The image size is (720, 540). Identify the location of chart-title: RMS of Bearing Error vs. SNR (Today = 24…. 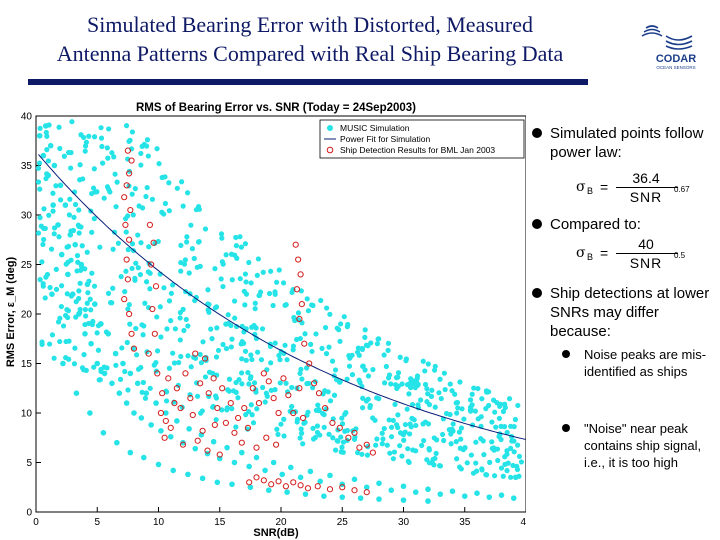
(276, 108).